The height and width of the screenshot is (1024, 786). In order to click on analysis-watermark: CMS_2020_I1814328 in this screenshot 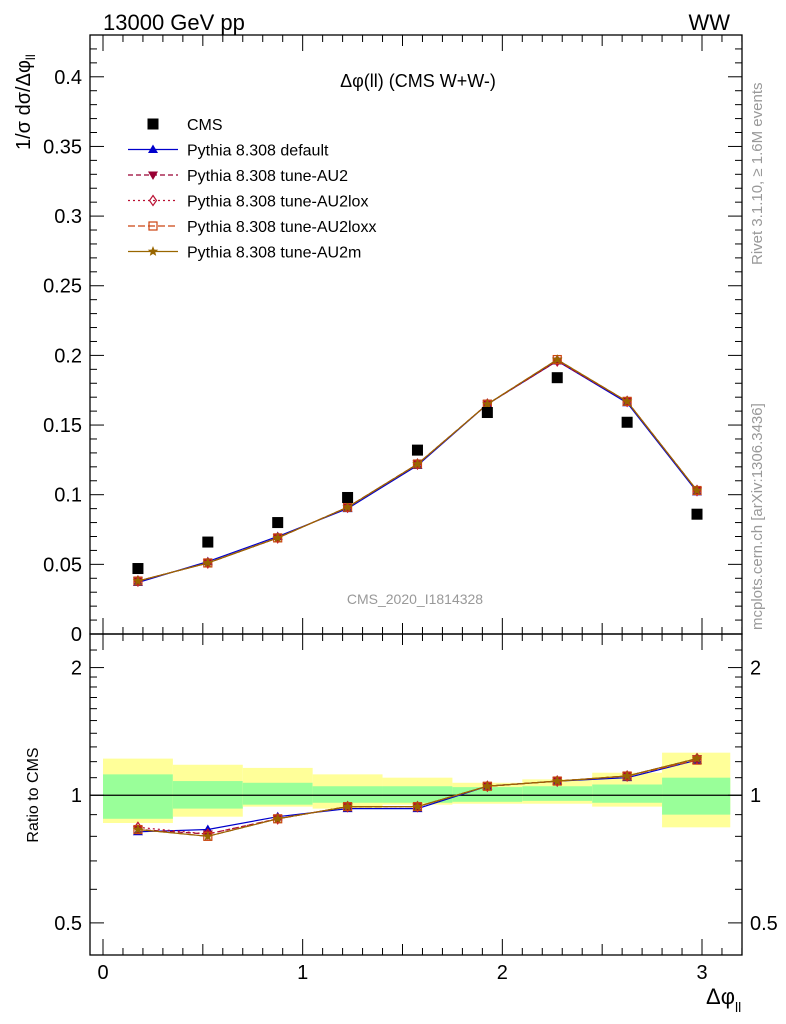, I will do `click(415, 599)`.